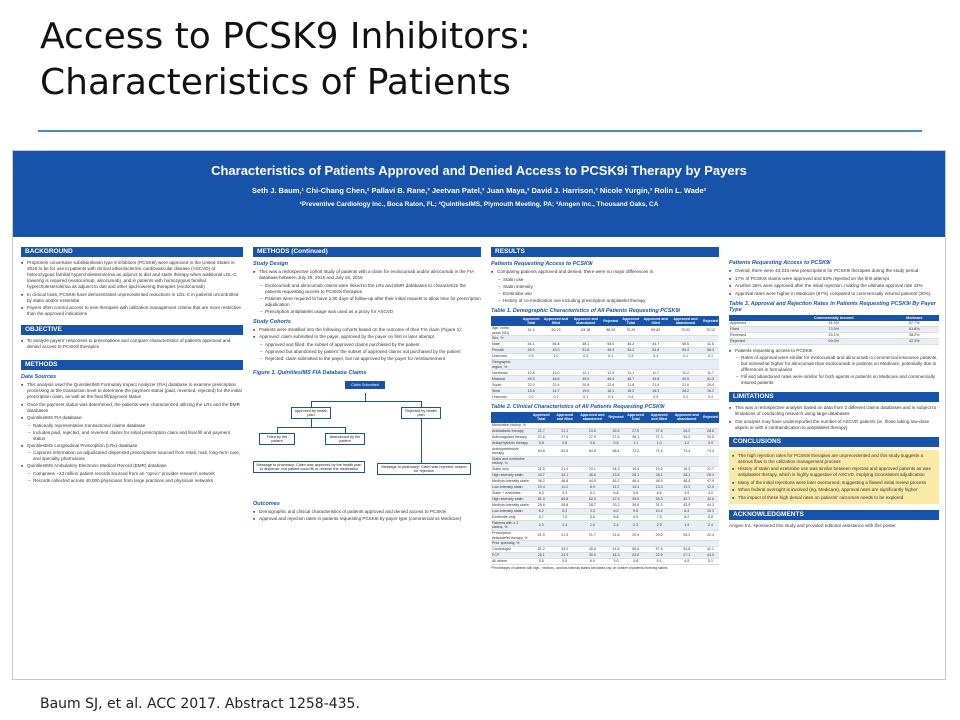 The width and height of the screenshot is (960, 720). Describe the element at coordinates (611, 379) in the screenshot. I see `table-1-cell: 46.4` at that location.